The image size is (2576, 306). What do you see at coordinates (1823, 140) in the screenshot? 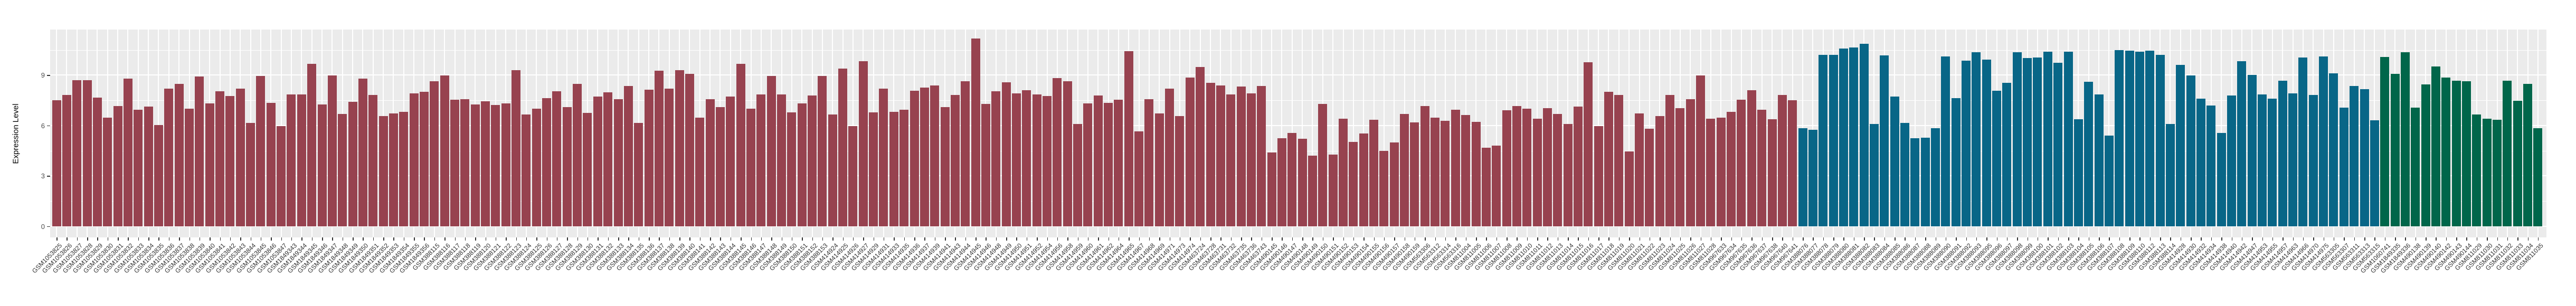
I see `bar-GSM388078` at bounding box center [1823, 140].